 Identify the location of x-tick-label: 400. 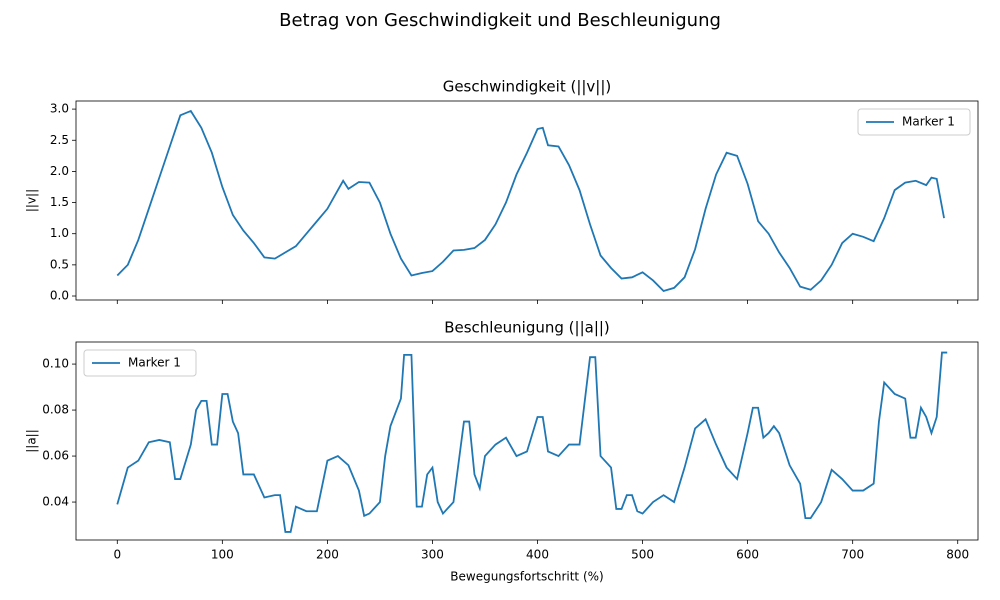
(537, 555).